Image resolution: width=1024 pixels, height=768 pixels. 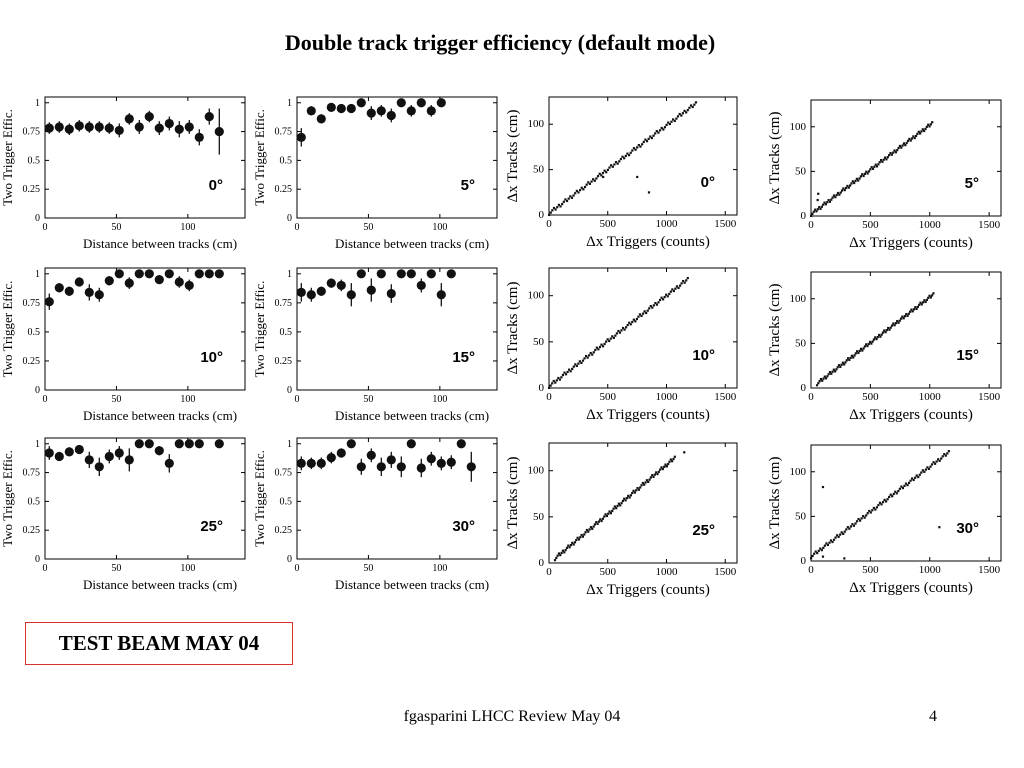 What do you see at coordinates (911, 243) in the screenshot?
I see `x-axis-label: Δx Triggers (counts)` at bounding box center [911, 243].